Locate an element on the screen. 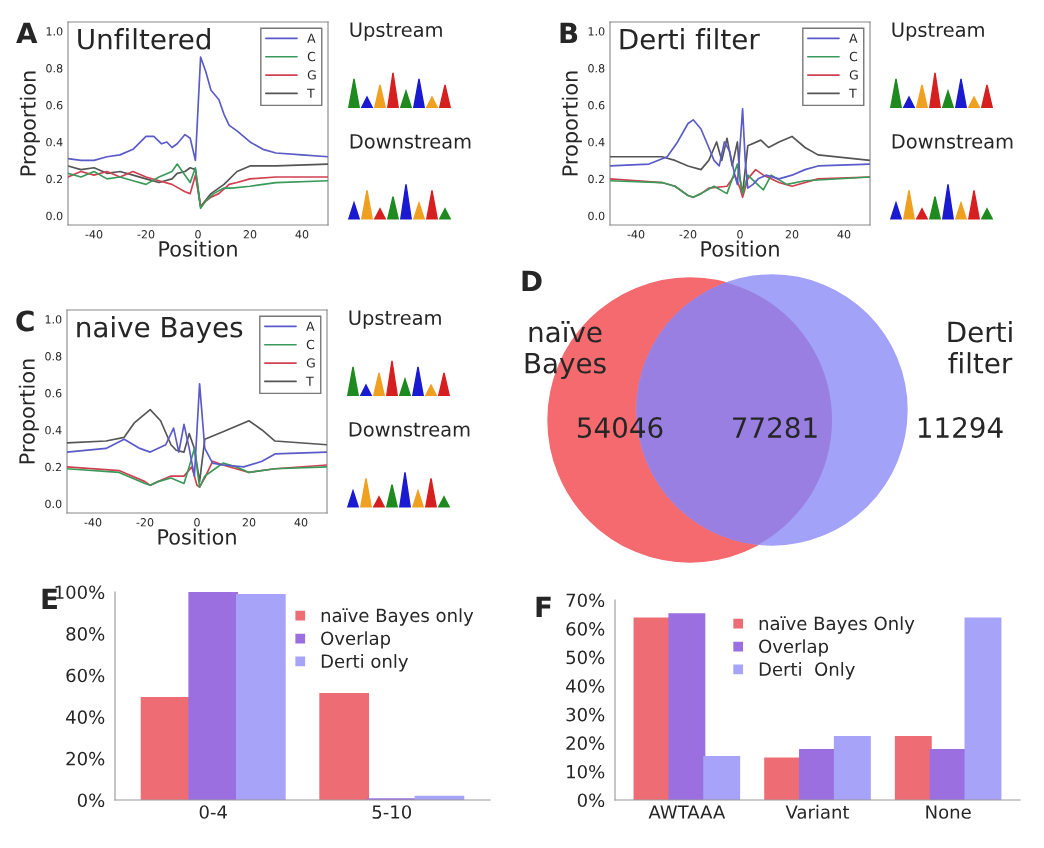  y-tick-label: 50% is located at coordinates (585, 657).